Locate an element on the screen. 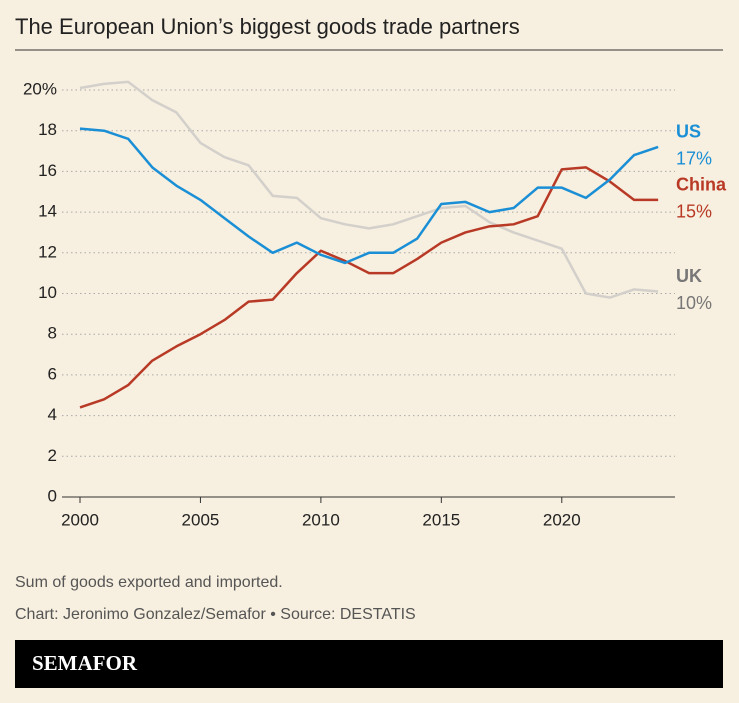  brand: SEMAFOR is located at coordinates (85, 663).